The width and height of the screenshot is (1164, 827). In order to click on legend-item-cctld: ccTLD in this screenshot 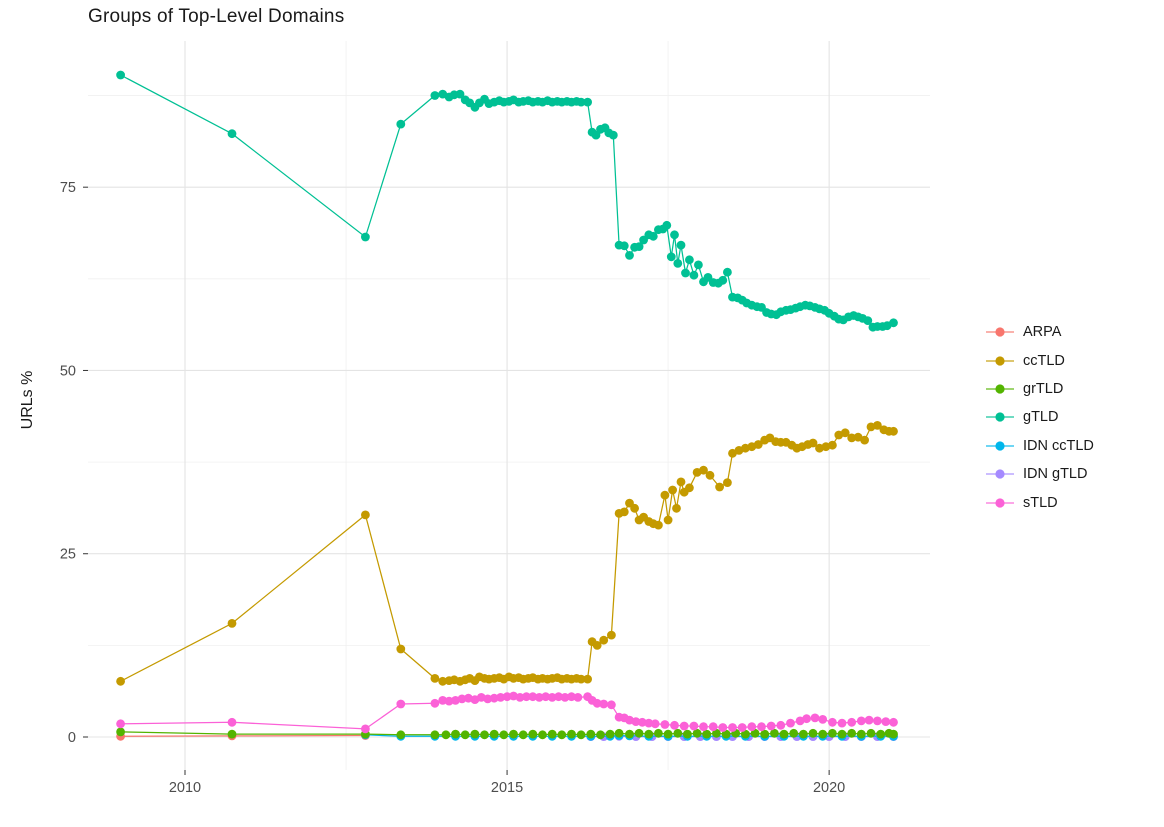, I will do `click(1040, 360)`.